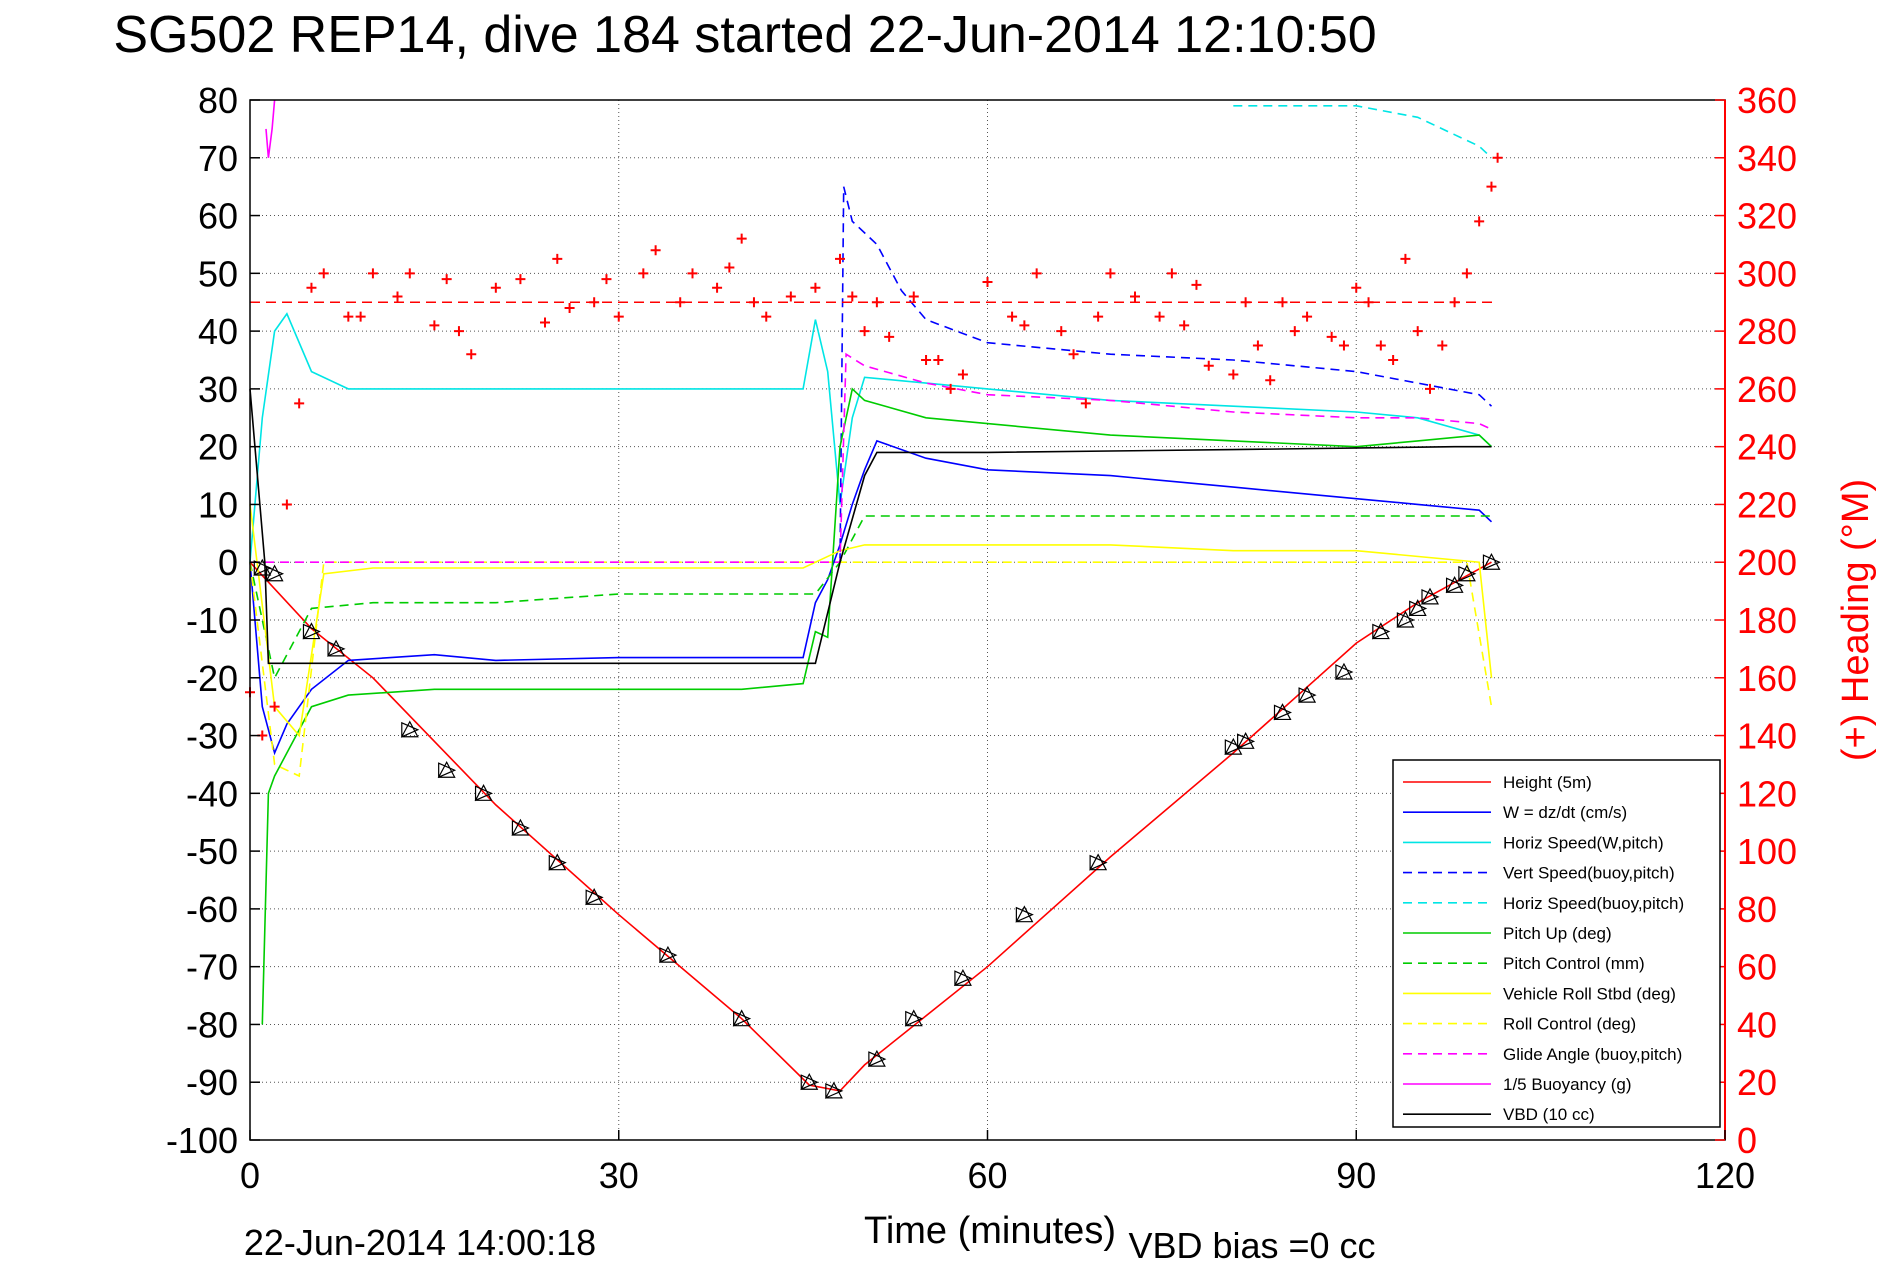 The height and width of the screenshot is (1262, 1891). What do you see at coordinates (1767, 447) in the screenshot?
I see `right-tick-label-6: 240` at bounding box center [1767, 447].